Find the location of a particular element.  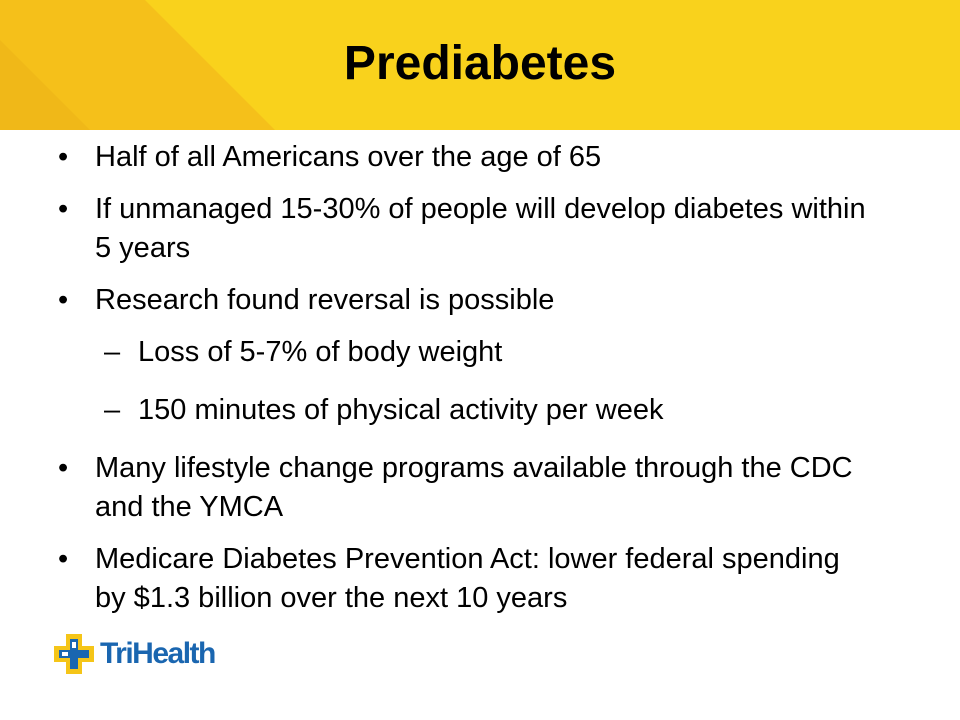

header-decoration is located at coordinates (137, 65).